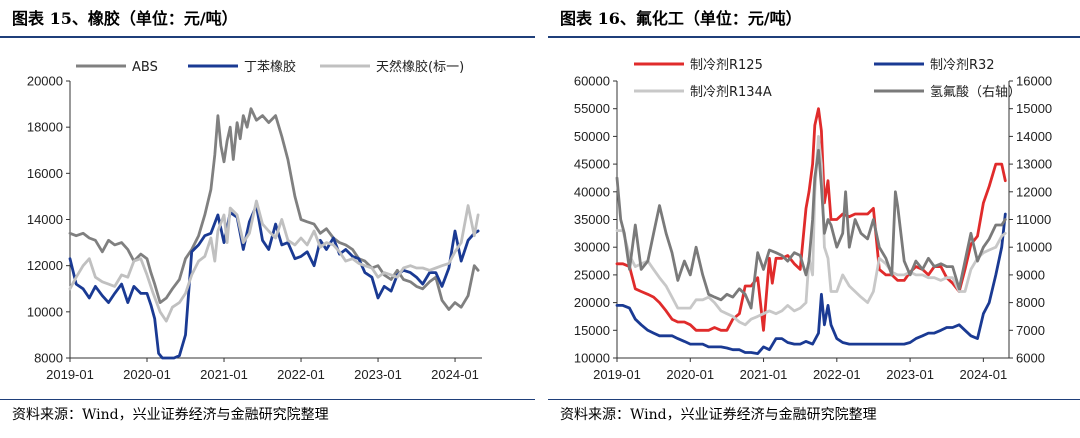  Describe the element at coordinates (592, 219) in the screenshot. I see `y-tick-label: 35000` at that location.